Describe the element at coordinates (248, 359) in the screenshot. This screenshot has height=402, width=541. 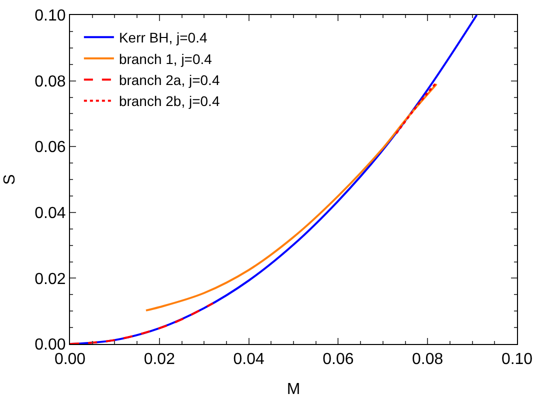
I see `x-tick-label: 0.04` at that location.